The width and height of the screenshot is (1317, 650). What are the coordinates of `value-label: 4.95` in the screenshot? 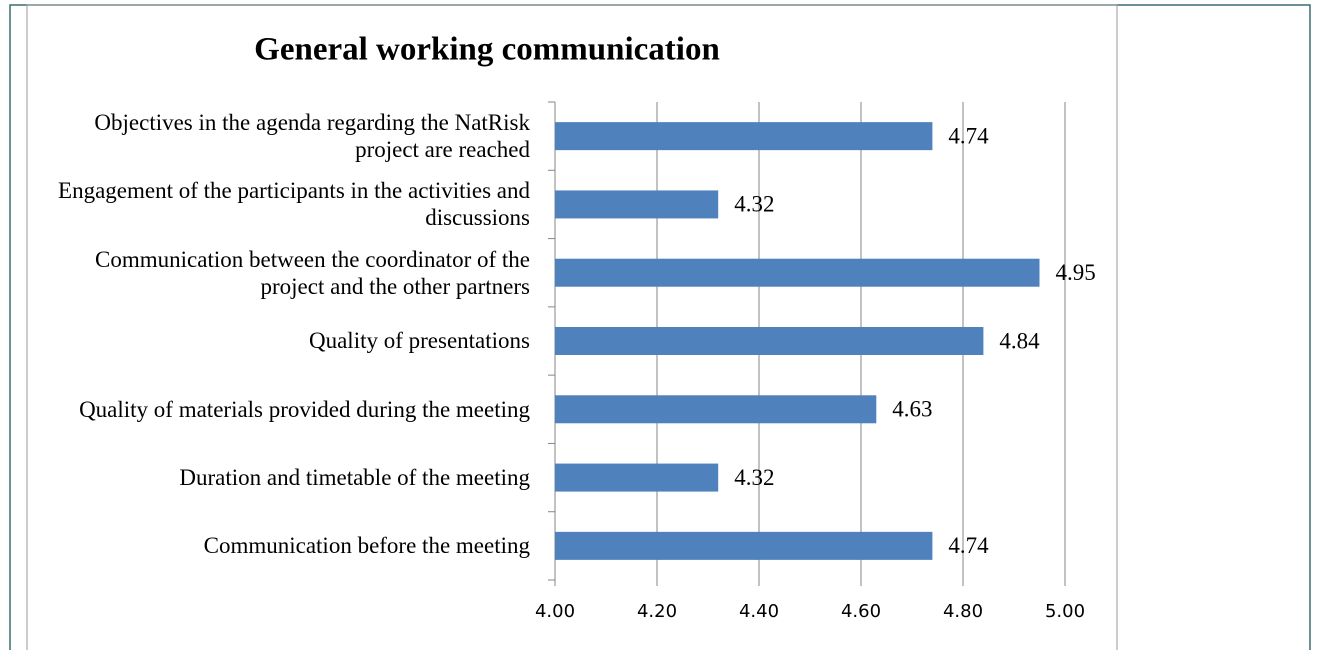 It's located at (1076, 272).